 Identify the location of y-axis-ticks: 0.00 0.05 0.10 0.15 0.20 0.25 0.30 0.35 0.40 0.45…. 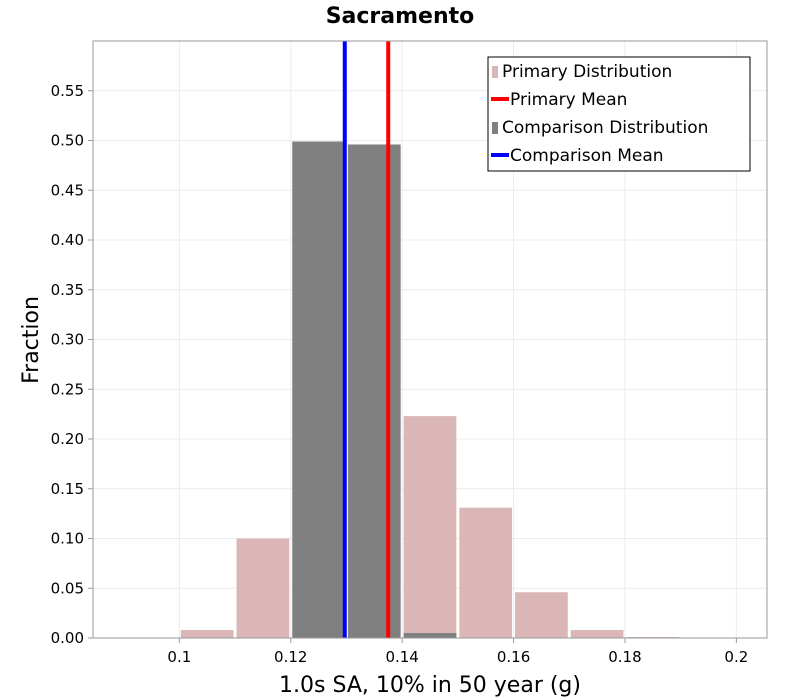
(72, 364).